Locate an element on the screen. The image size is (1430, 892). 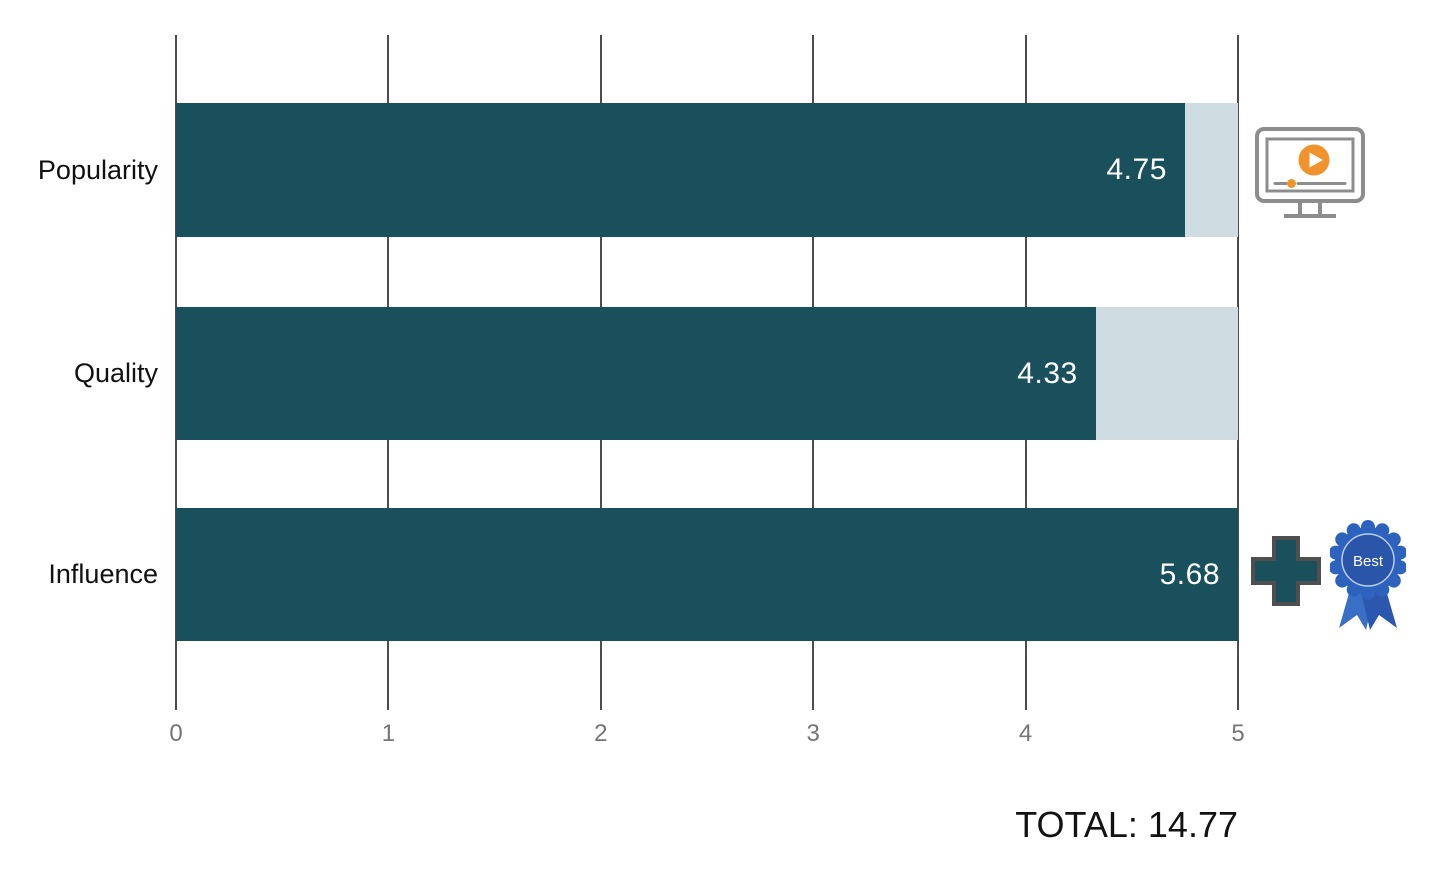
x-tick-label: 1 is located at coordinates (388, 733).